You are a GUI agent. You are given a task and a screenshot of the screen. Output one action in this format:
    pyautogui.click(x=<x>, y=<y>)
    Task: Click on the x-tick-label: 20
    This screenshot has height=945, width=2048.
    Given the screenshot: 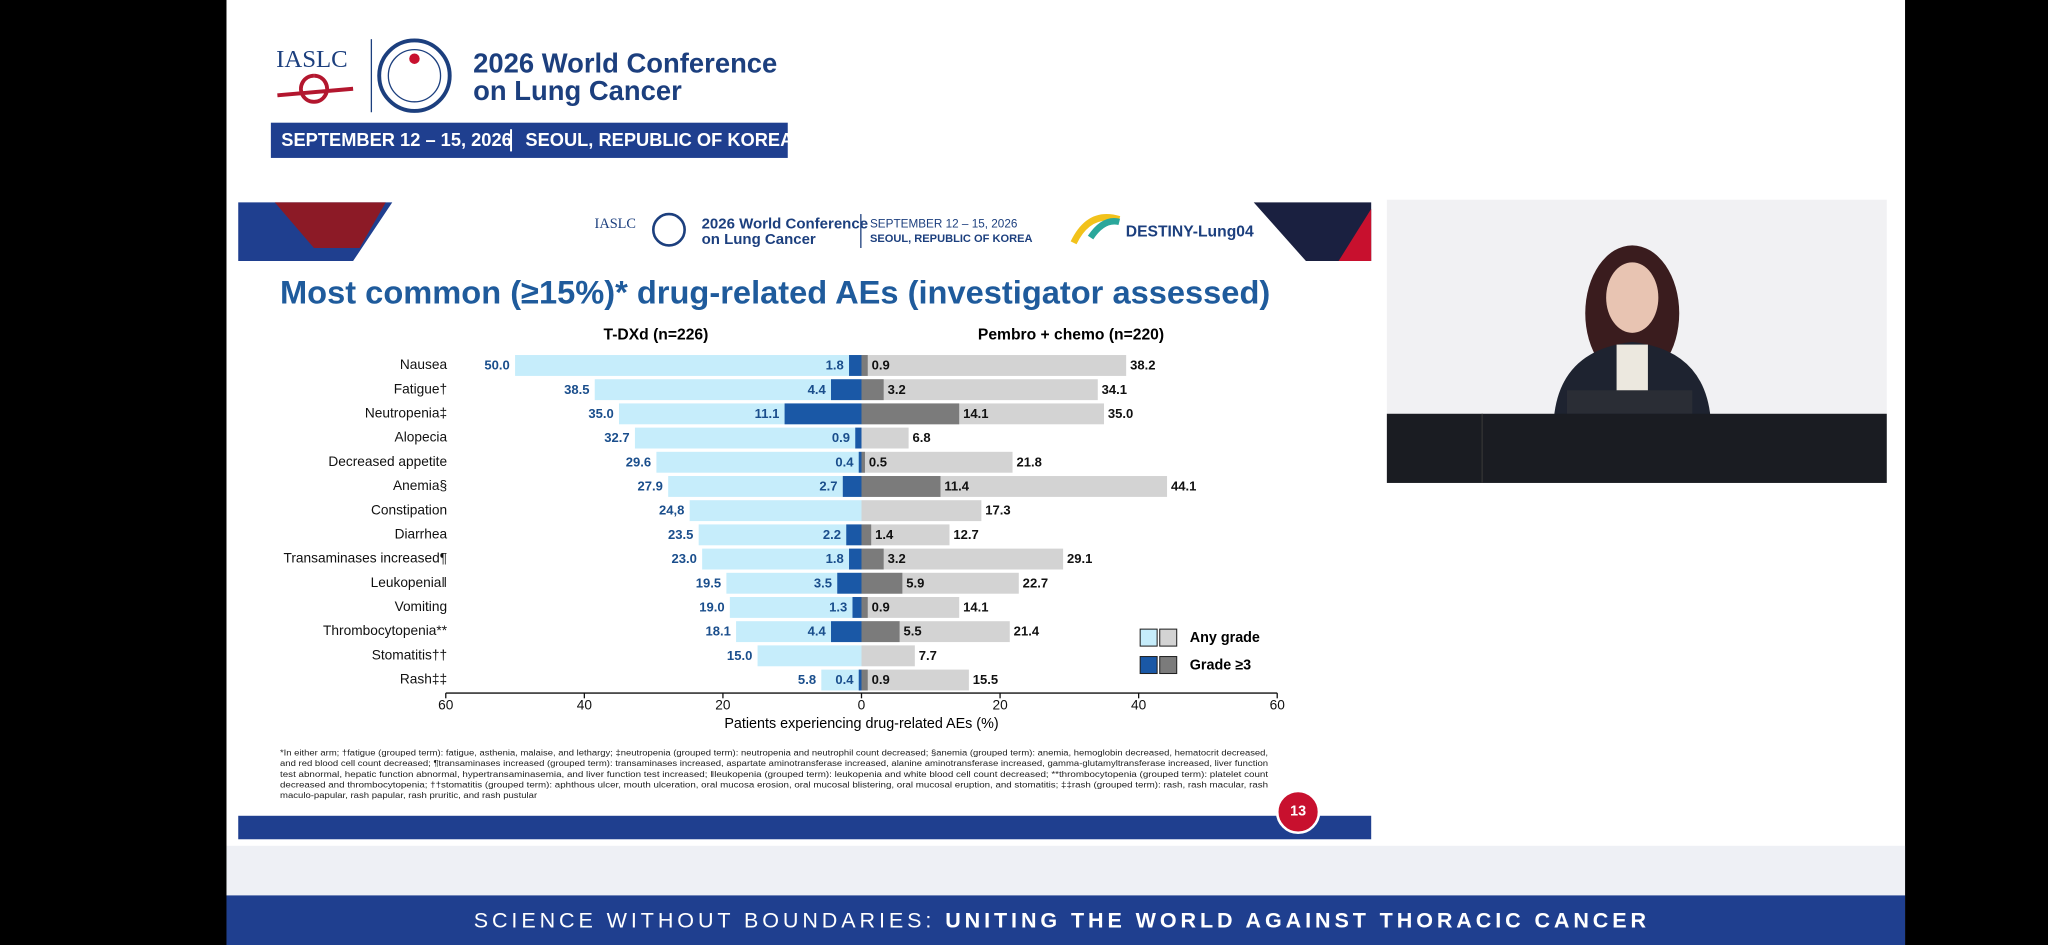 What is the action you would take?
    pyautogui.click(x=1000, y=705)
    